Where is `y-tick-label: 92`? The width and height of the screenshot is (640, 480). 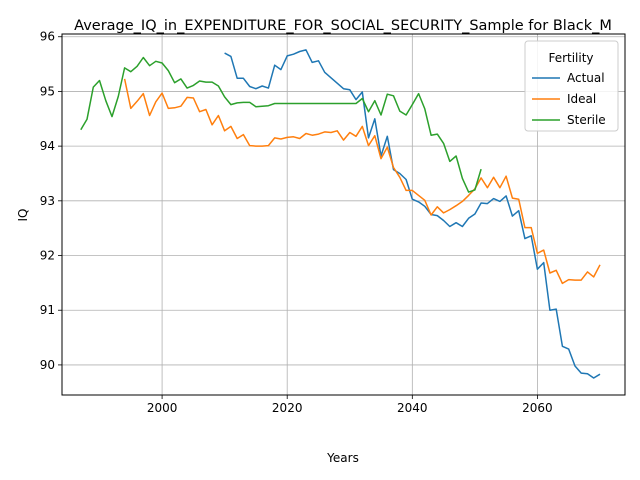 y-tick-label: 92 is located at coordinates (47, 256).